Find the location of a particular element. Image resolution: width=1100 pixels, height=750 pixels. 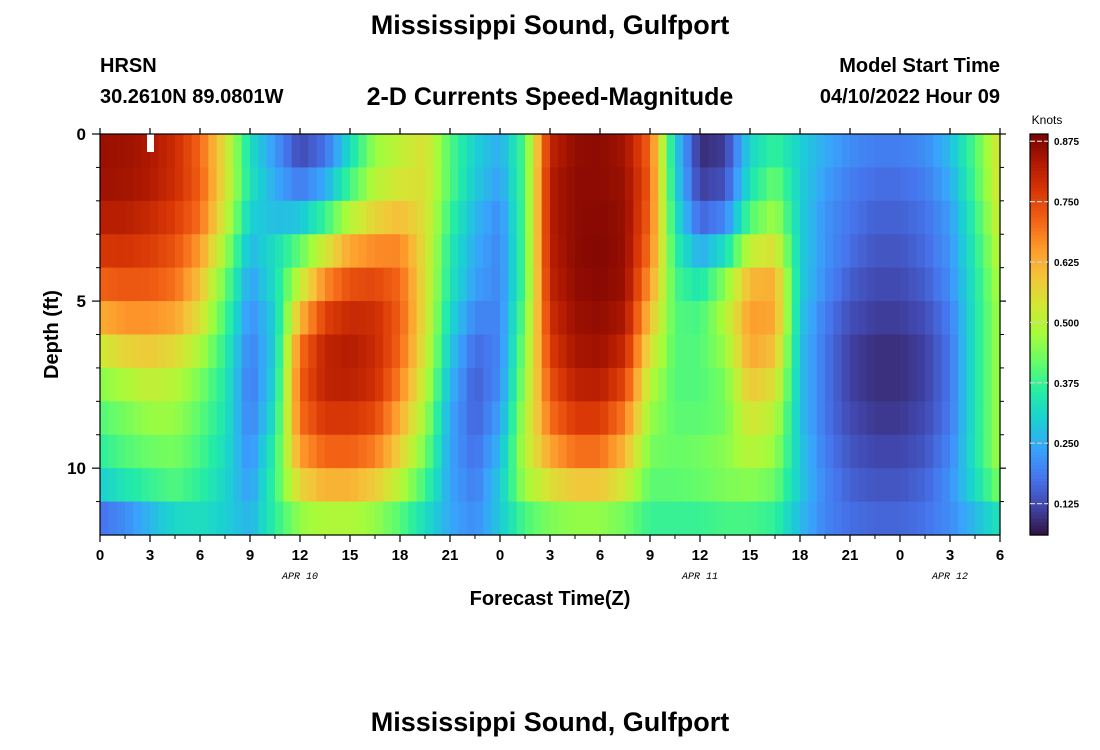

x-tick-label: 12 is located at coordinates (700, 555).